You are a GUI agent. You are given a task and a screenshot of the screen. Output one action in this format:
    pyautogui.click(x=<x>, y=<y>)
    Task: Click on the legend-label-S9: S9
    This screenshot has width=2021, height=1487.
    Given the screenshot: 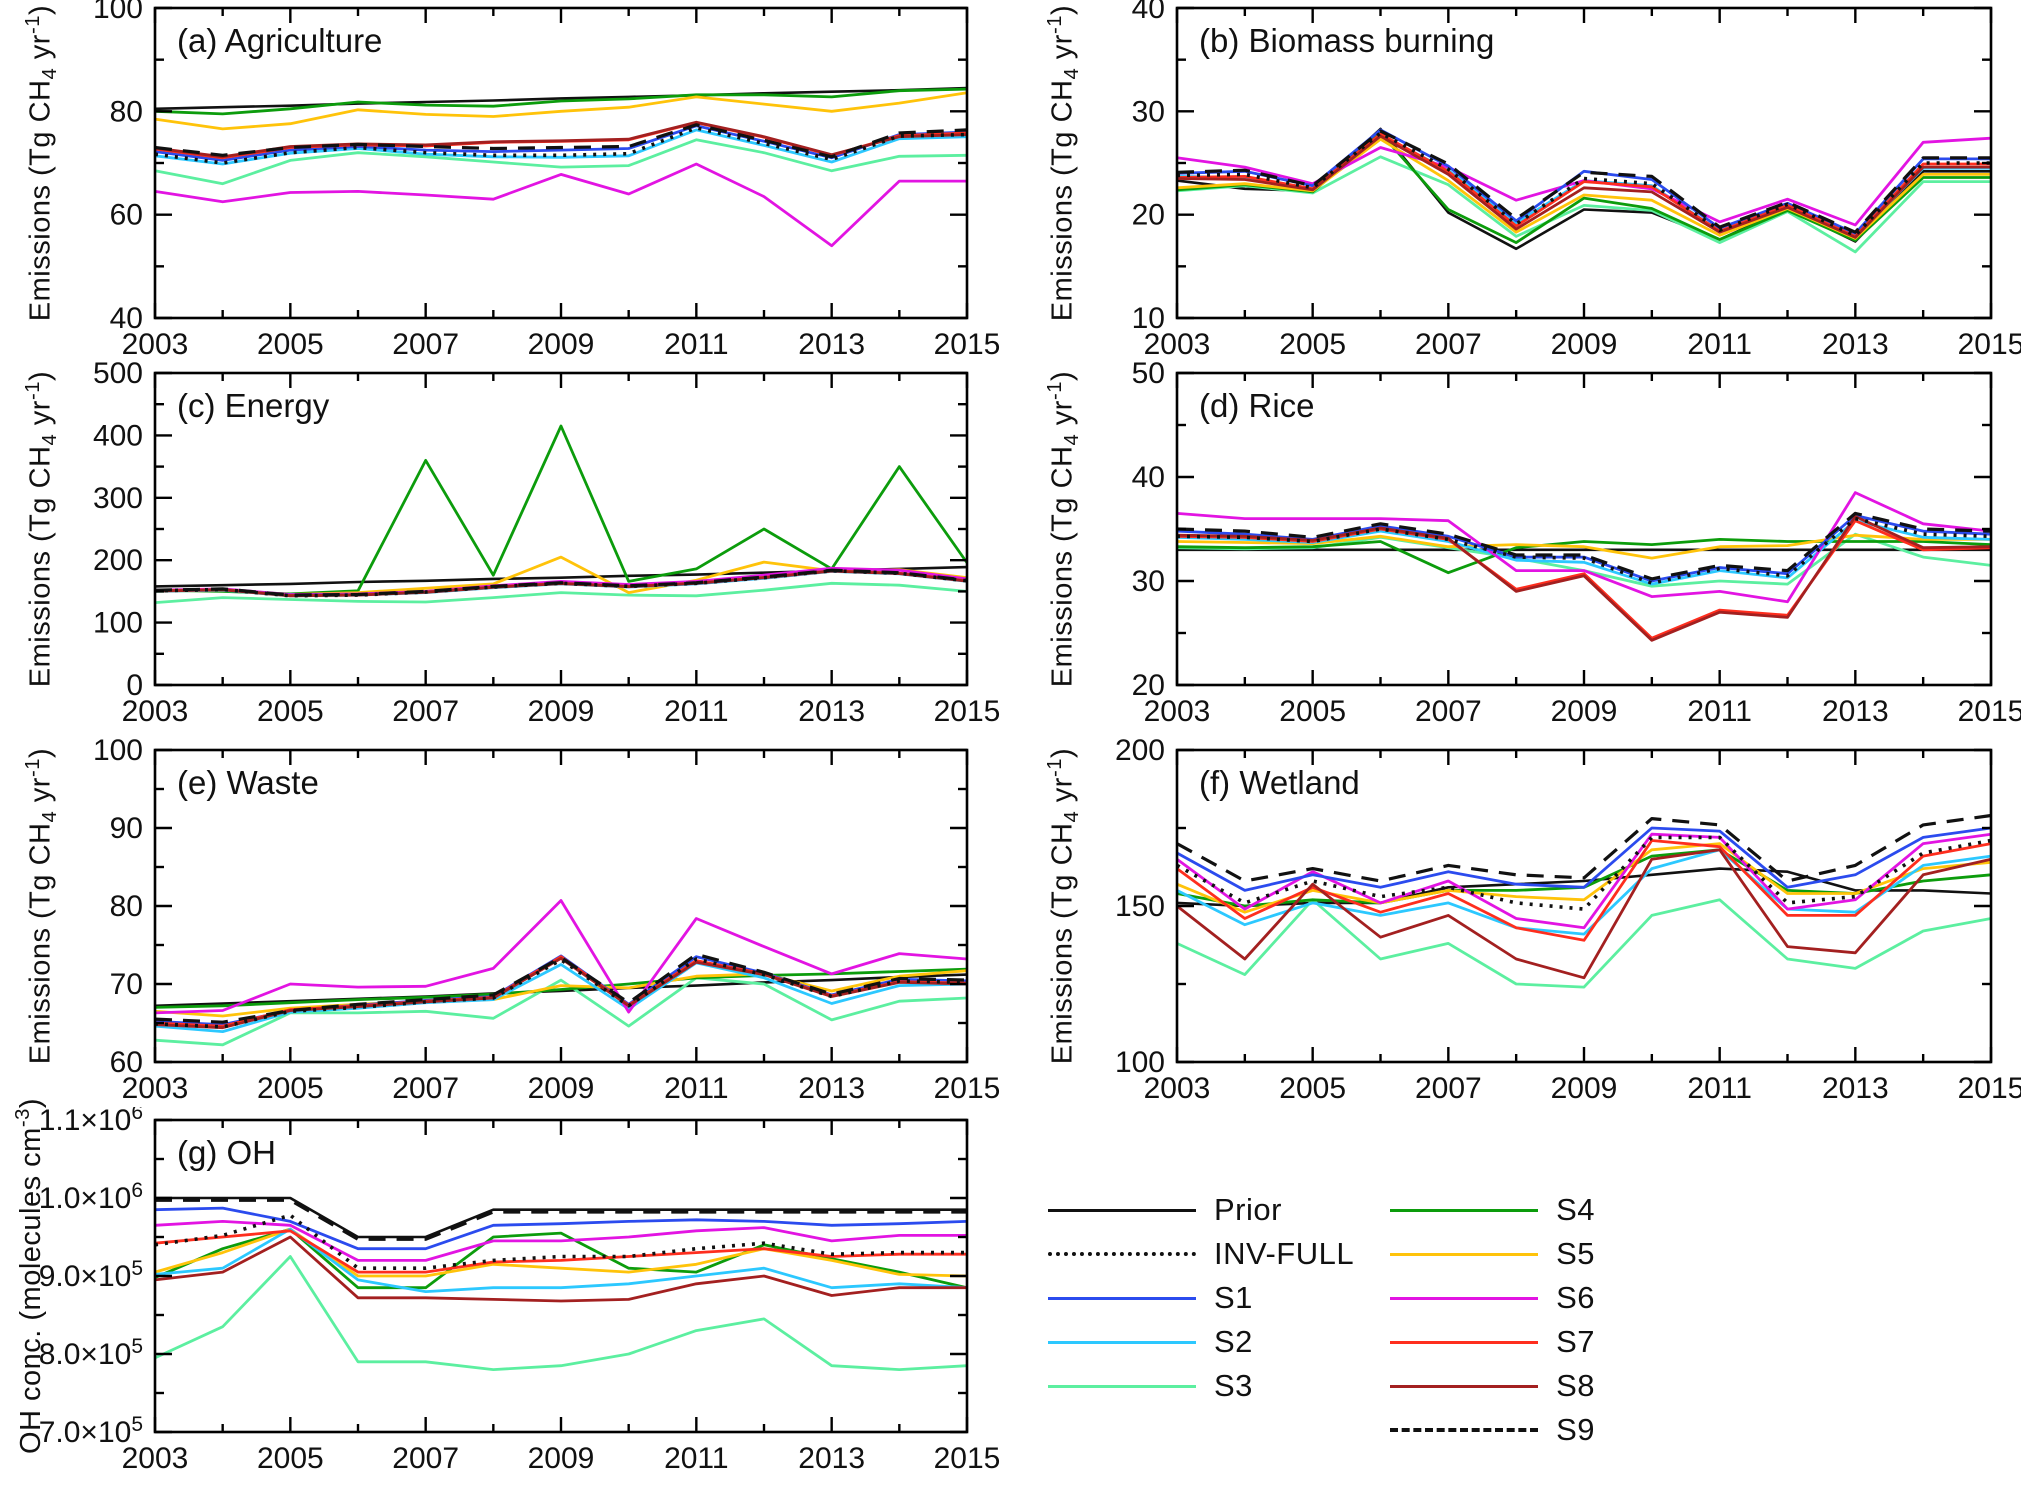 What is the action you would take?
    pyautogui.click(x=1576, y=1429)
    